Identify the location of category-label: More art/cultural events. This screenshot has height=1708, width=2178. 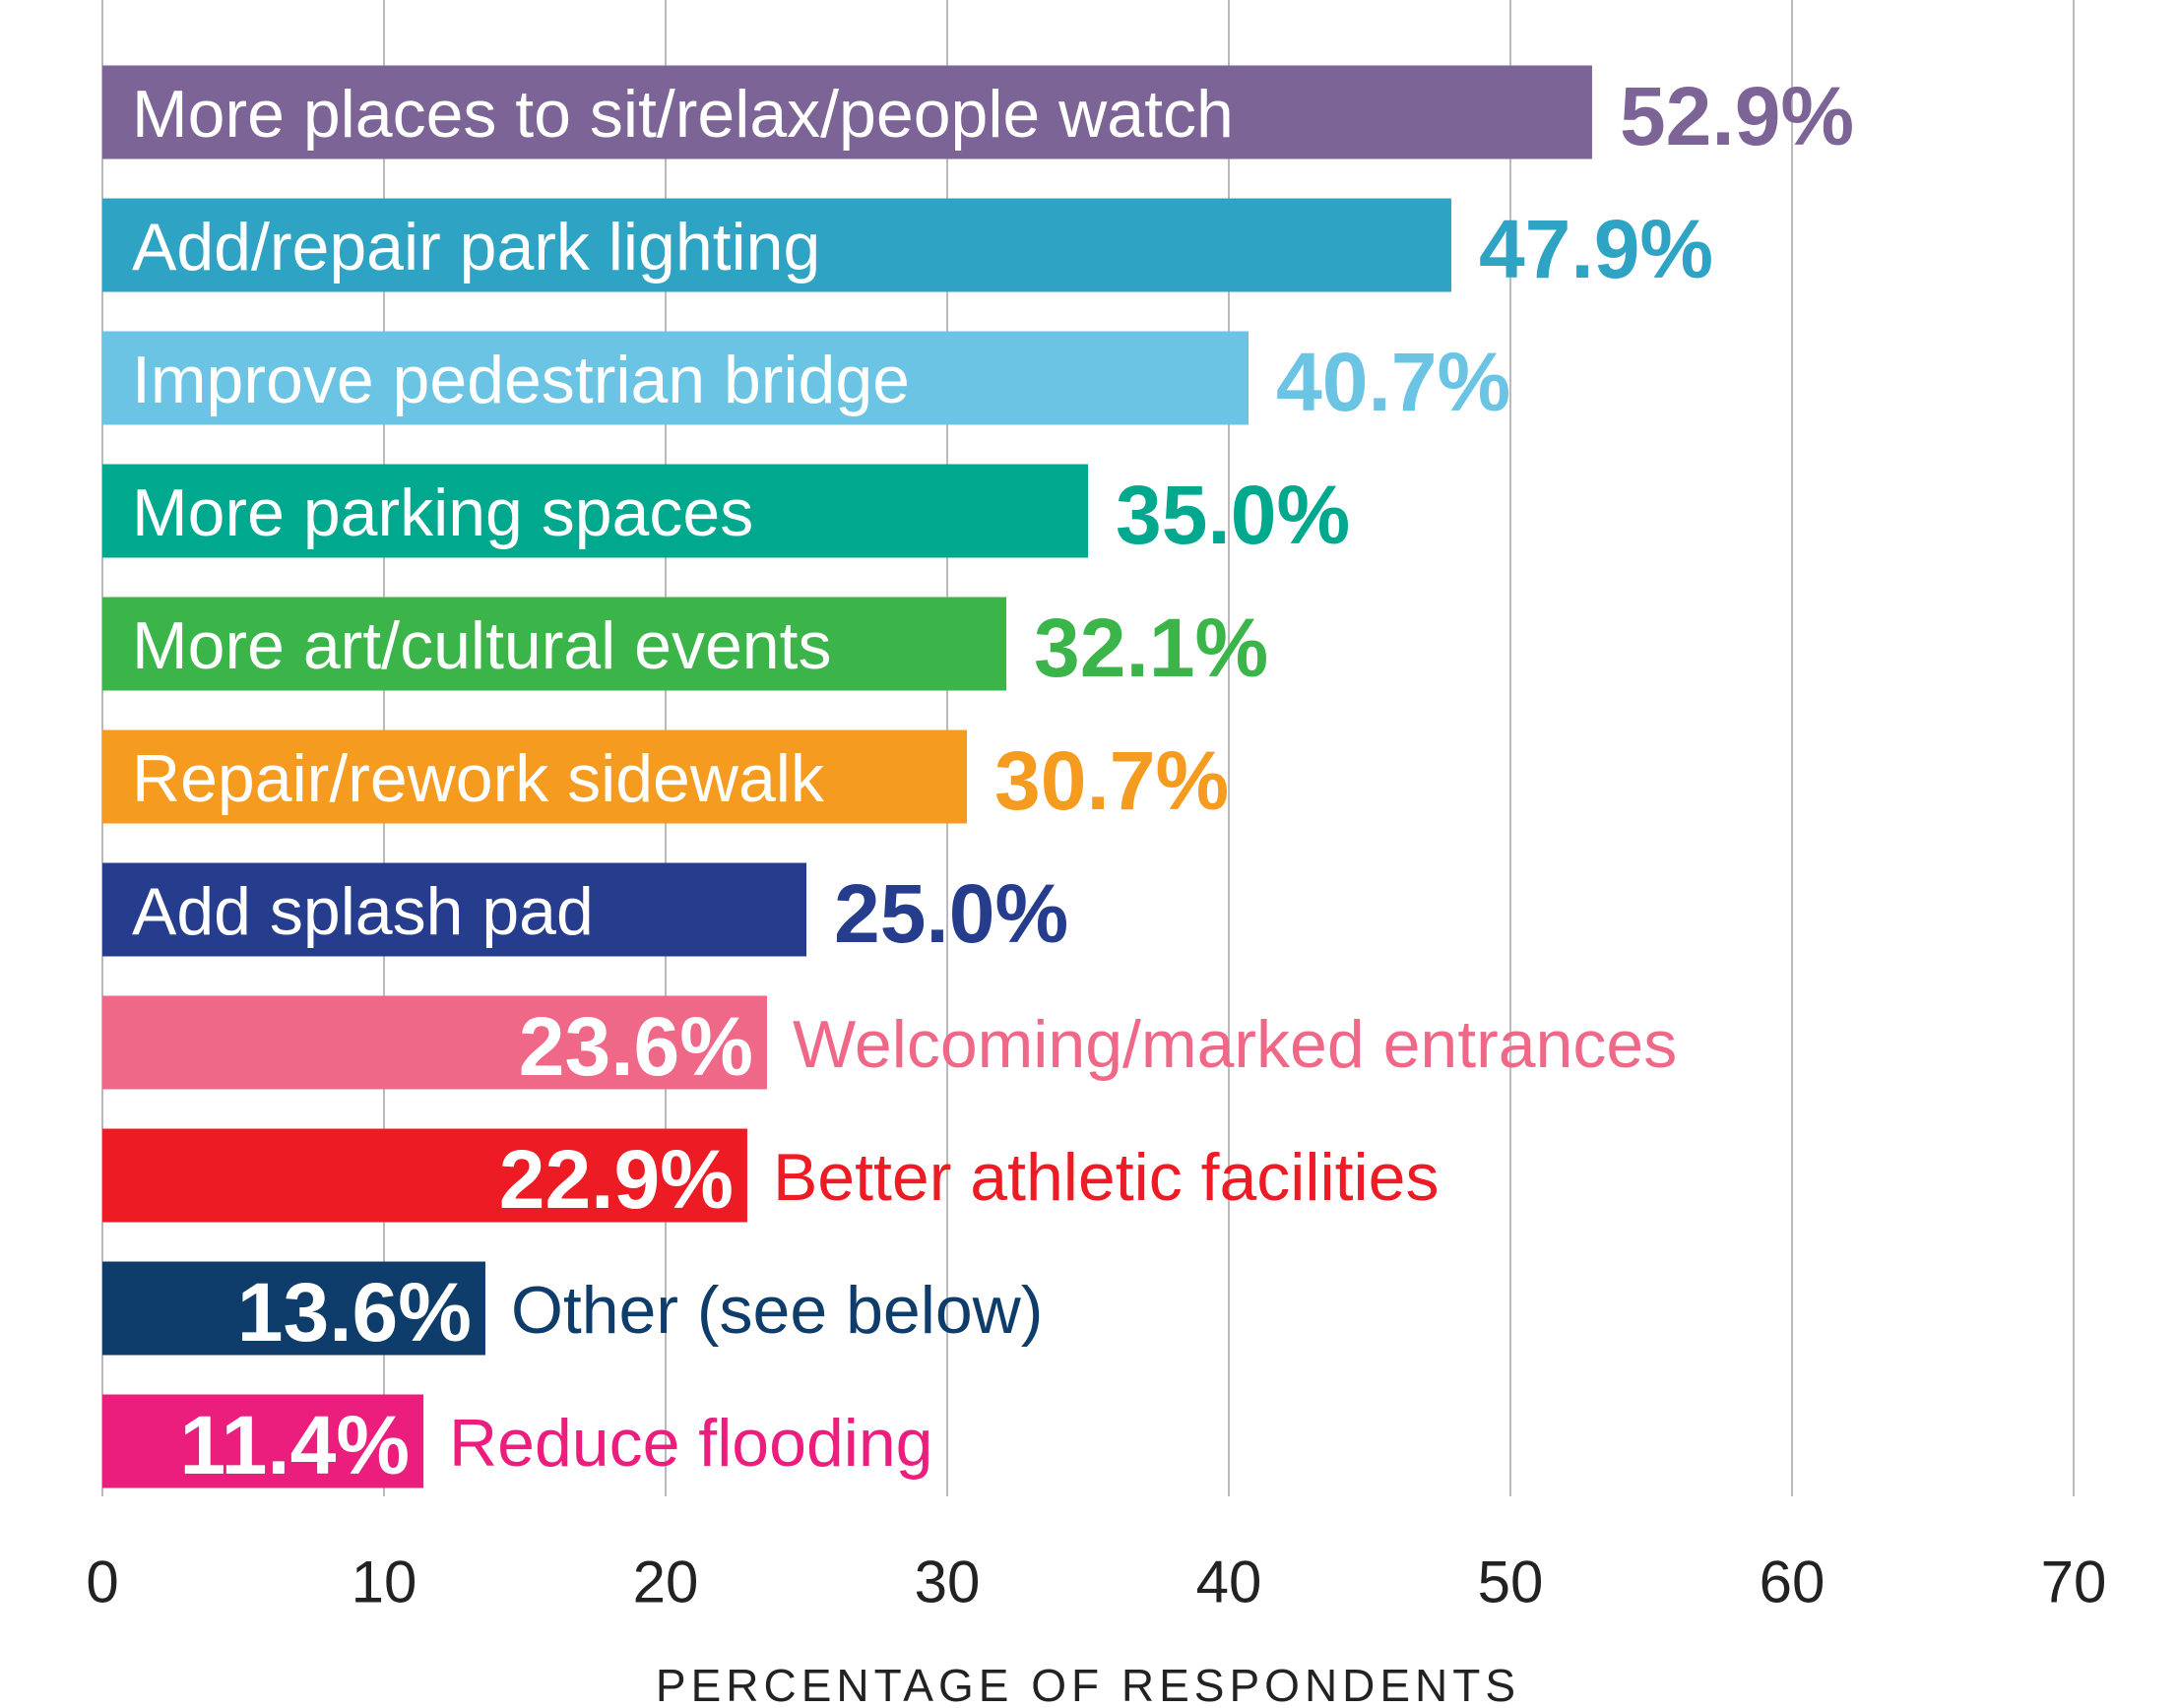
(482, 645).